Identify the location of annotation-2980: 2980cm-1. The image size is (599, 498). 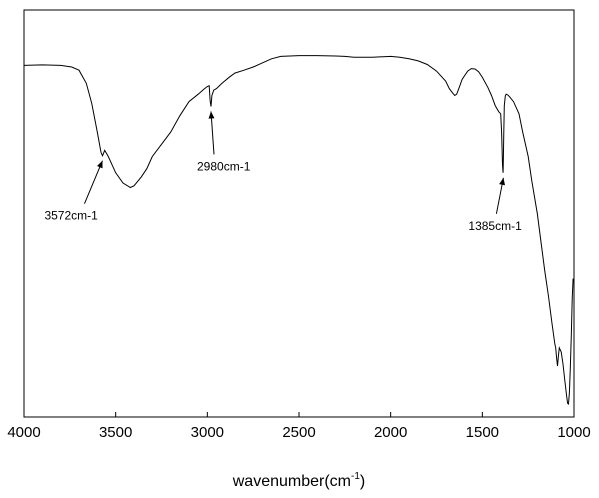
(224, 142).